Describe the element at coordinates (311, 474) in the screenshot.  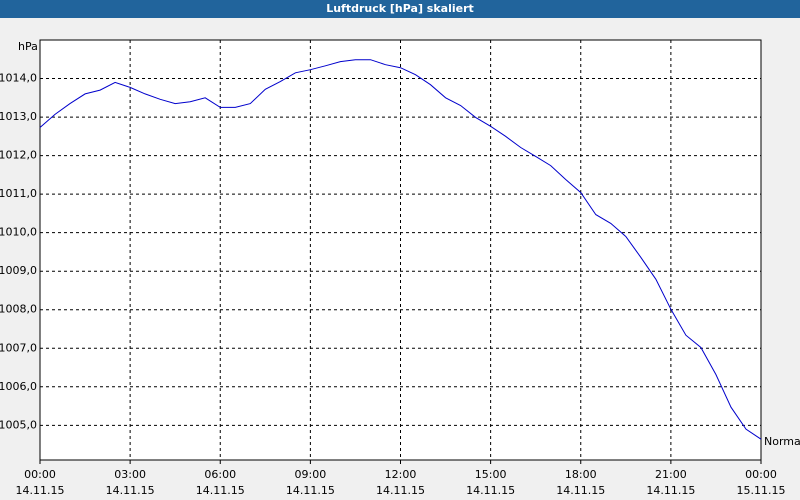
I see `x-tick-label: 09:00` at that location.